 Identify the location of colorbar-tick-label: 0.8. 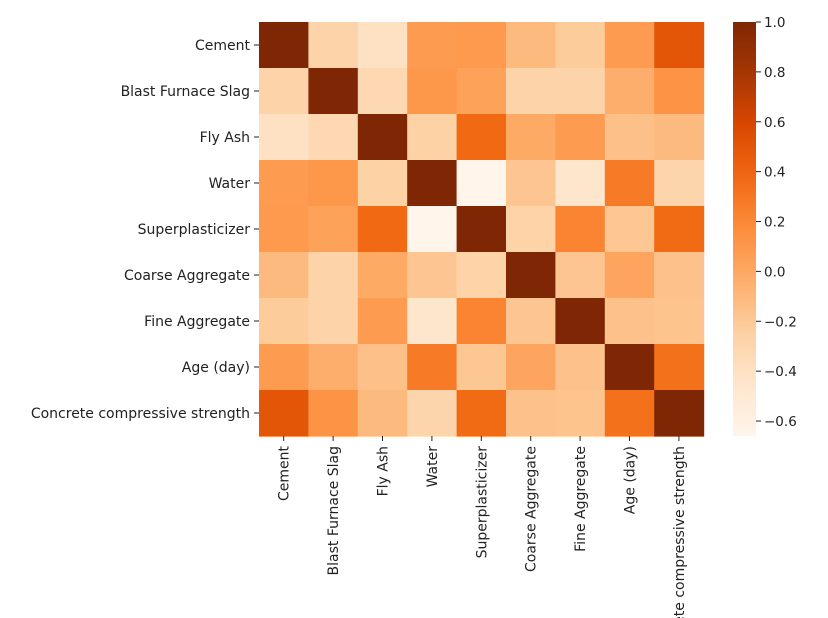
(774, 73).